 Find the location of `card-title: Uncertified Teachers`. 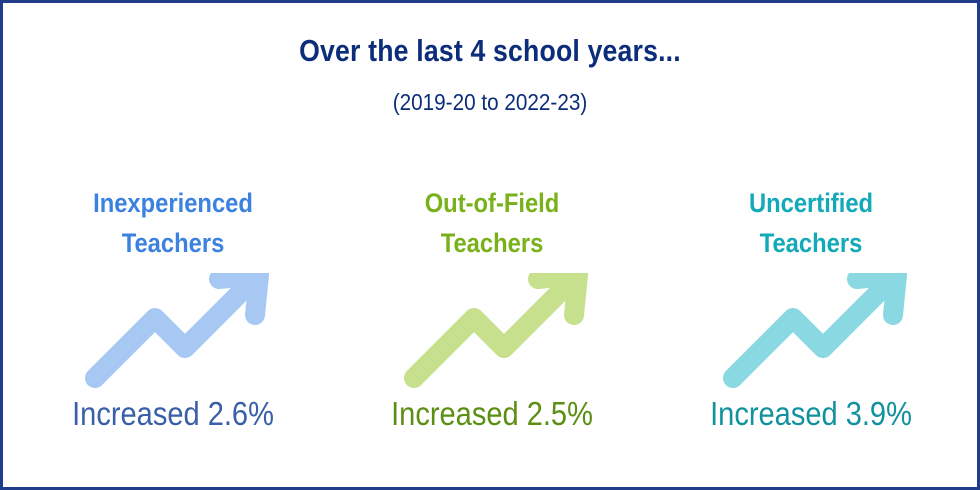

card-title: Uncertified Teachers is located at coordinates (811, 223).